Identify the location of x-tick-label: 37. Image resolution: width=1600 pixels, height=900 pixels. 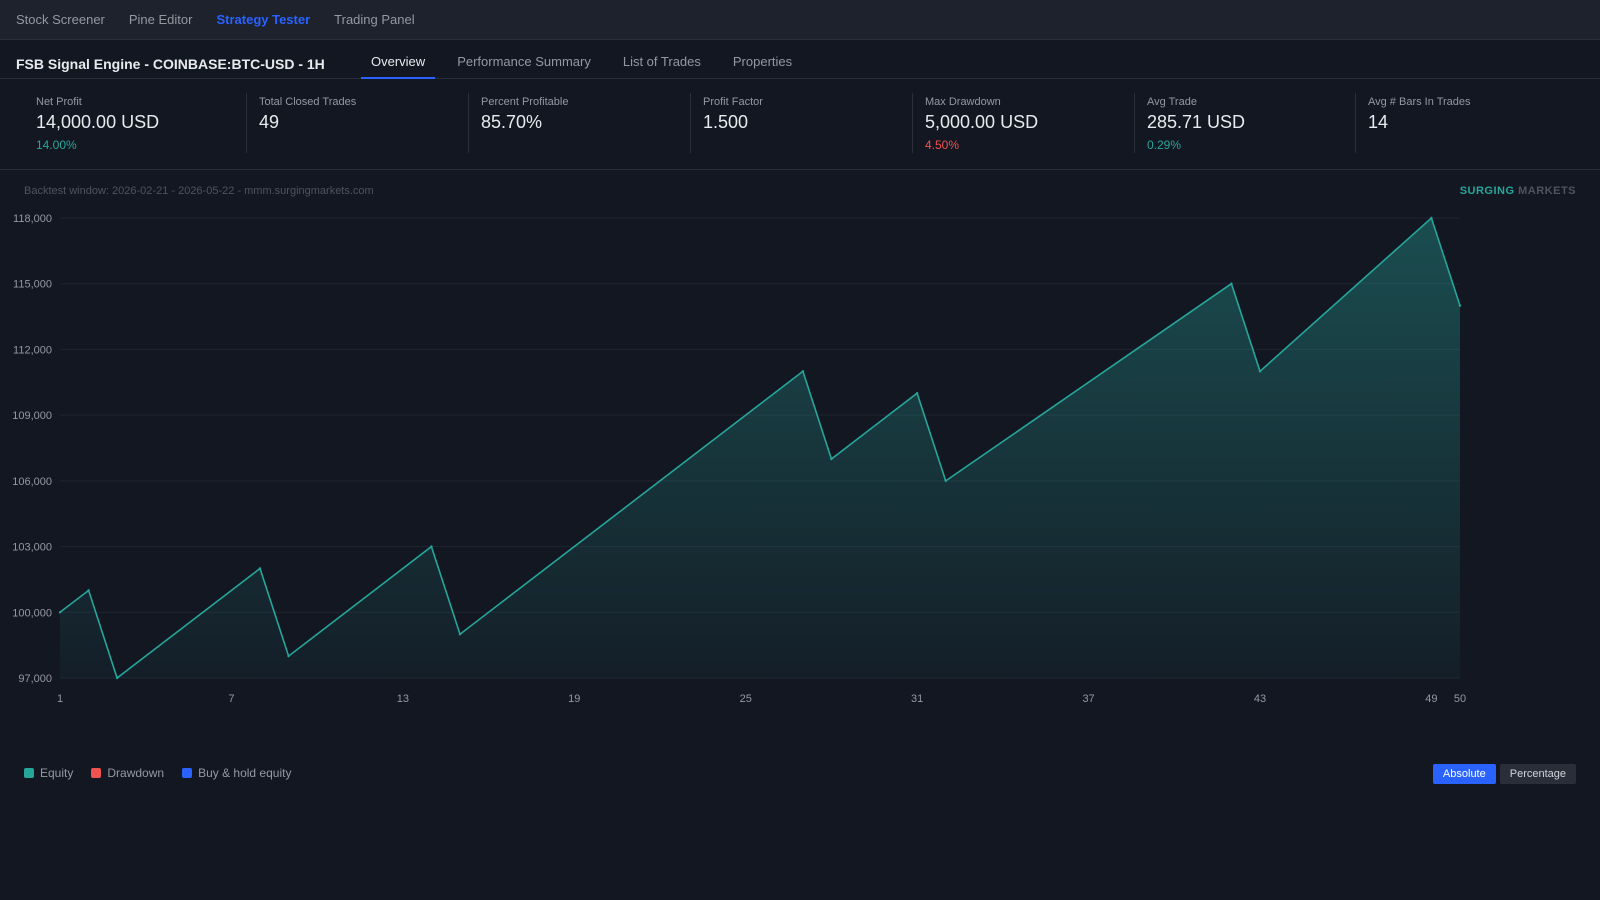
(1088, 699).